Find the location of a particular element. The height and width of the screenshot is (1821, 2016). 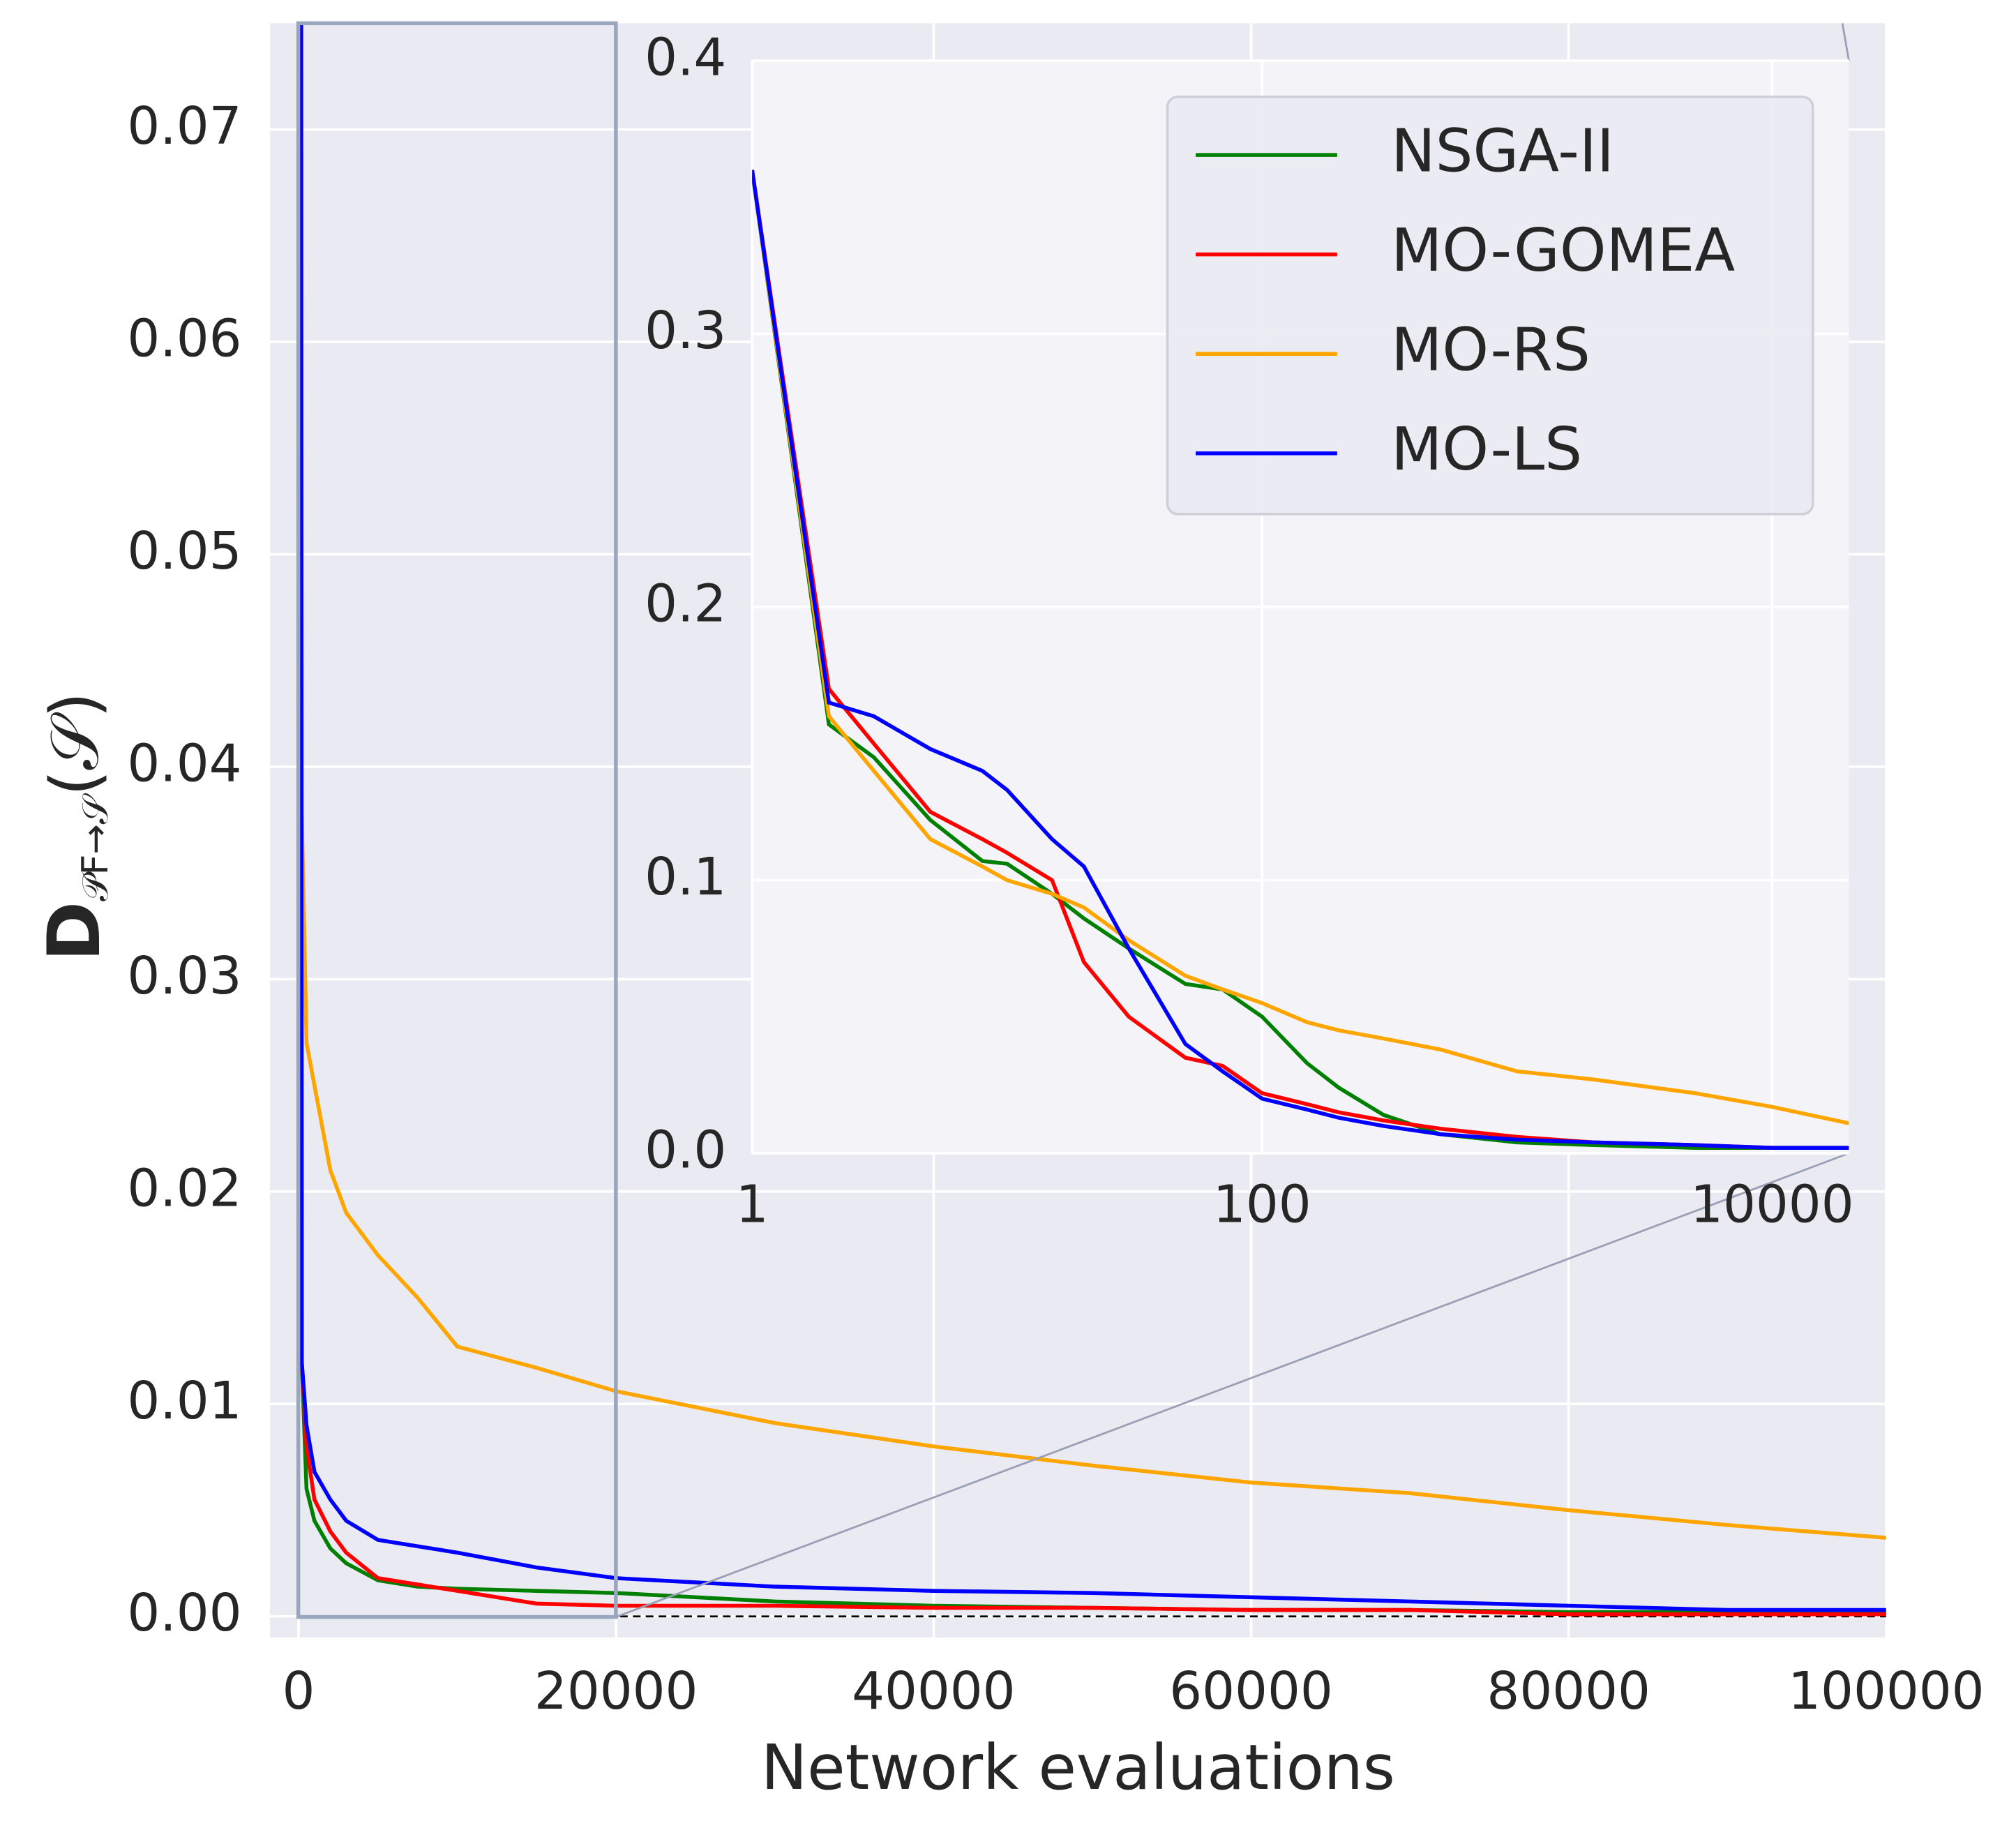

y-tick-label: 0.02 is located at coordinates (184, 1188).